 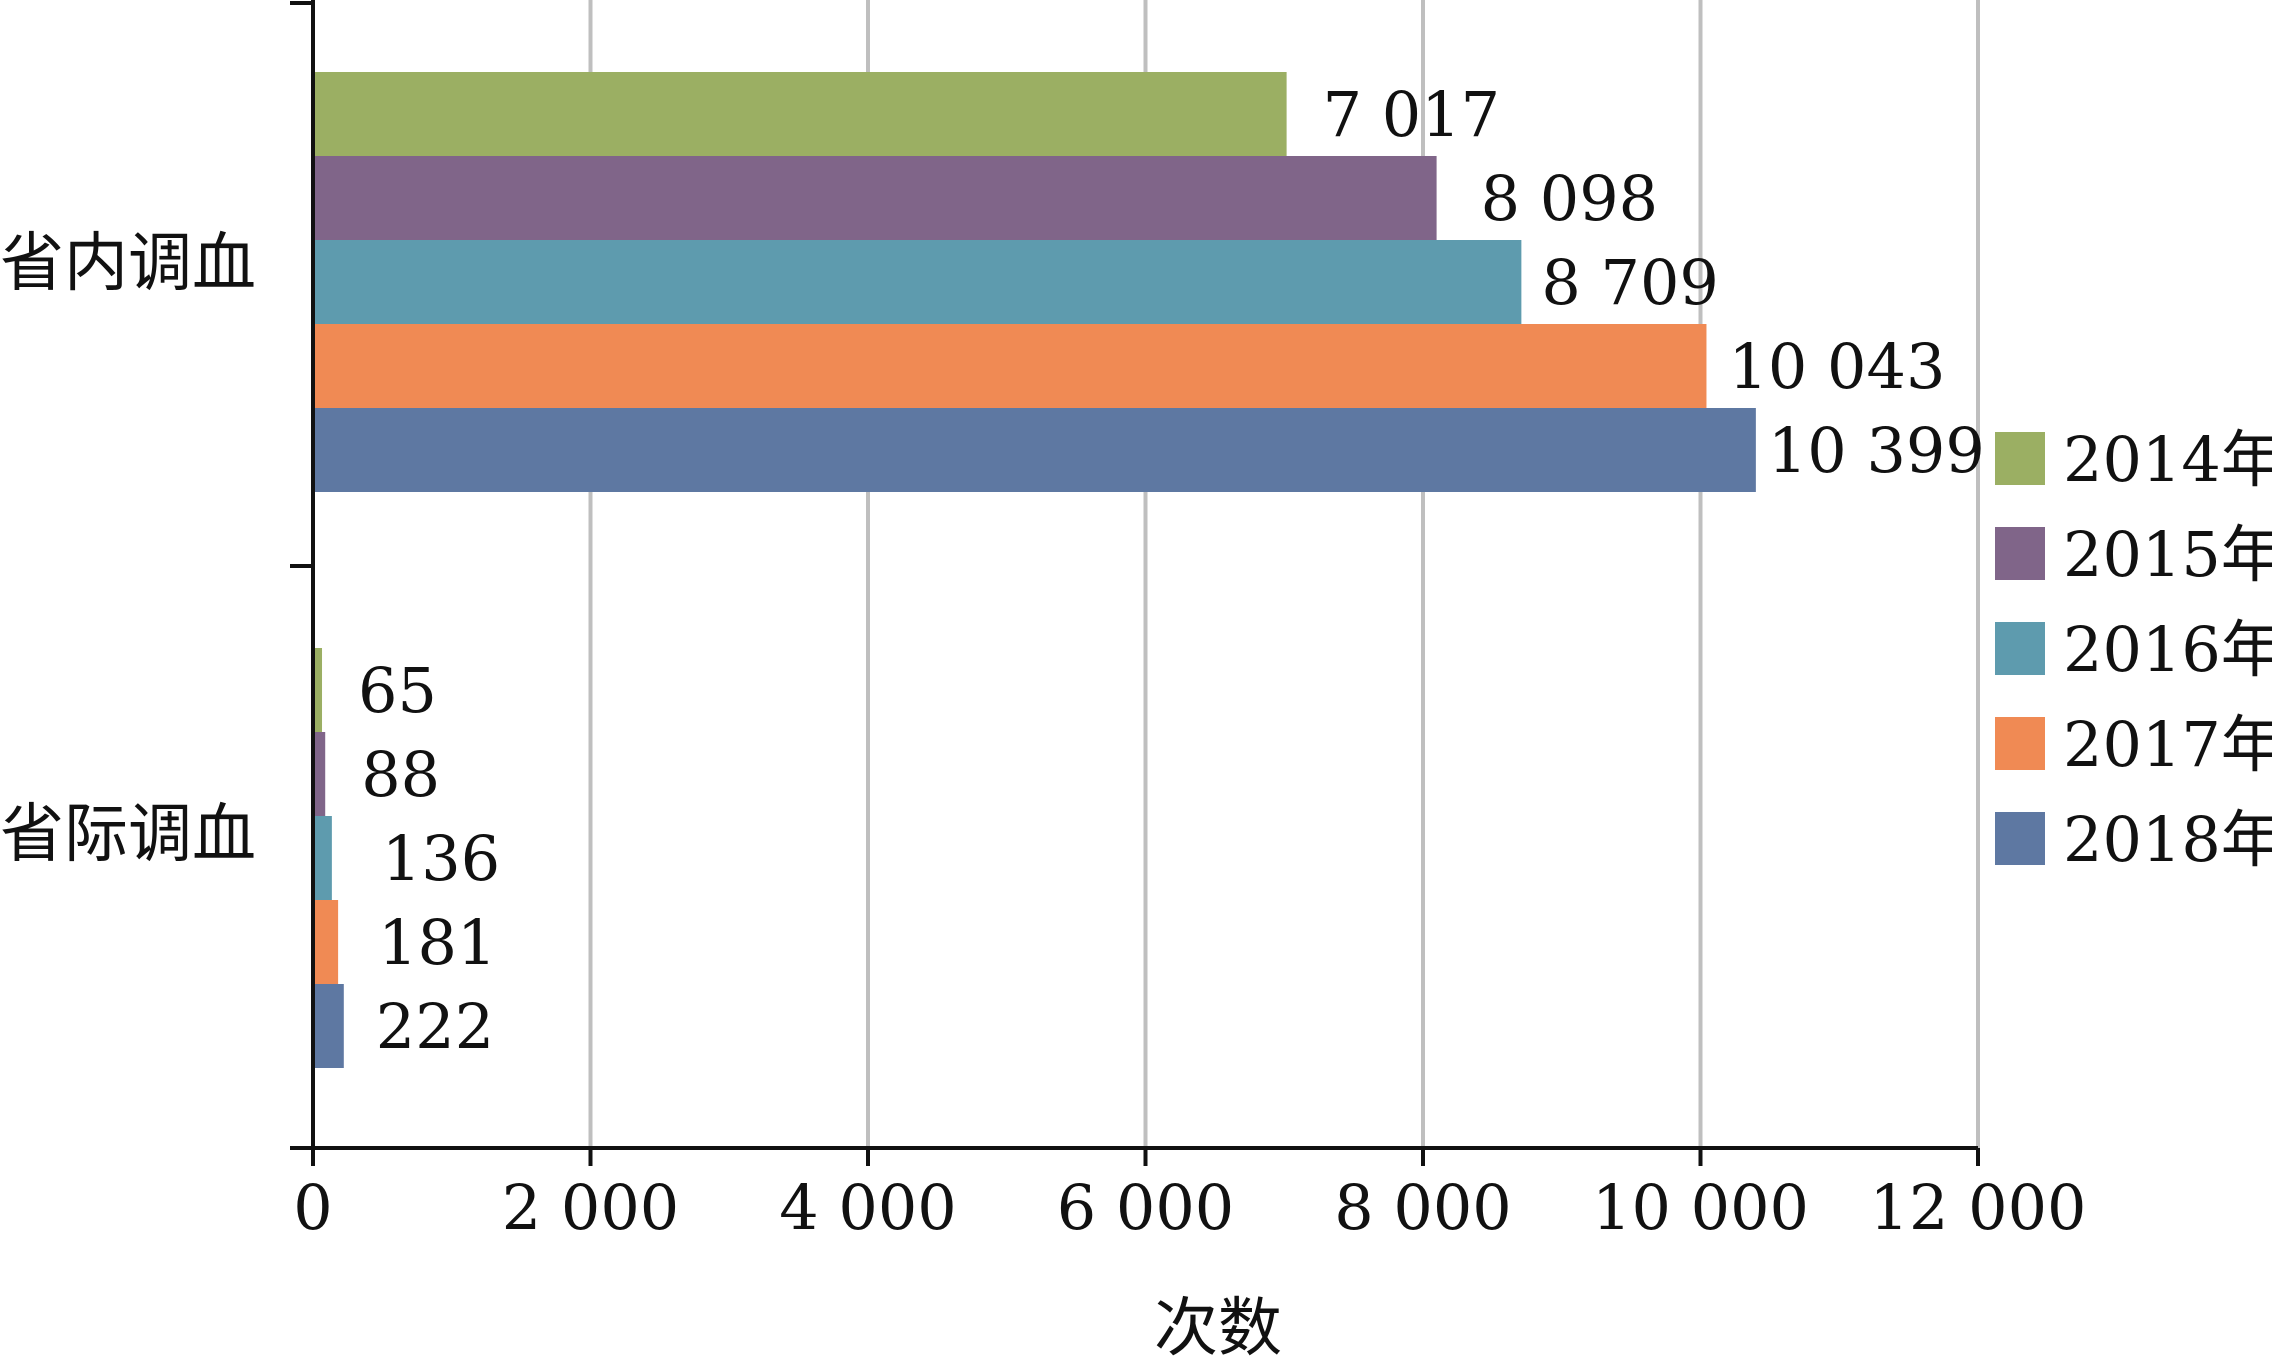 What do you see at coordinates (1570, 198) in the screenshot?
I see `data-label: 8 098` at bounding box center [1570, 198].